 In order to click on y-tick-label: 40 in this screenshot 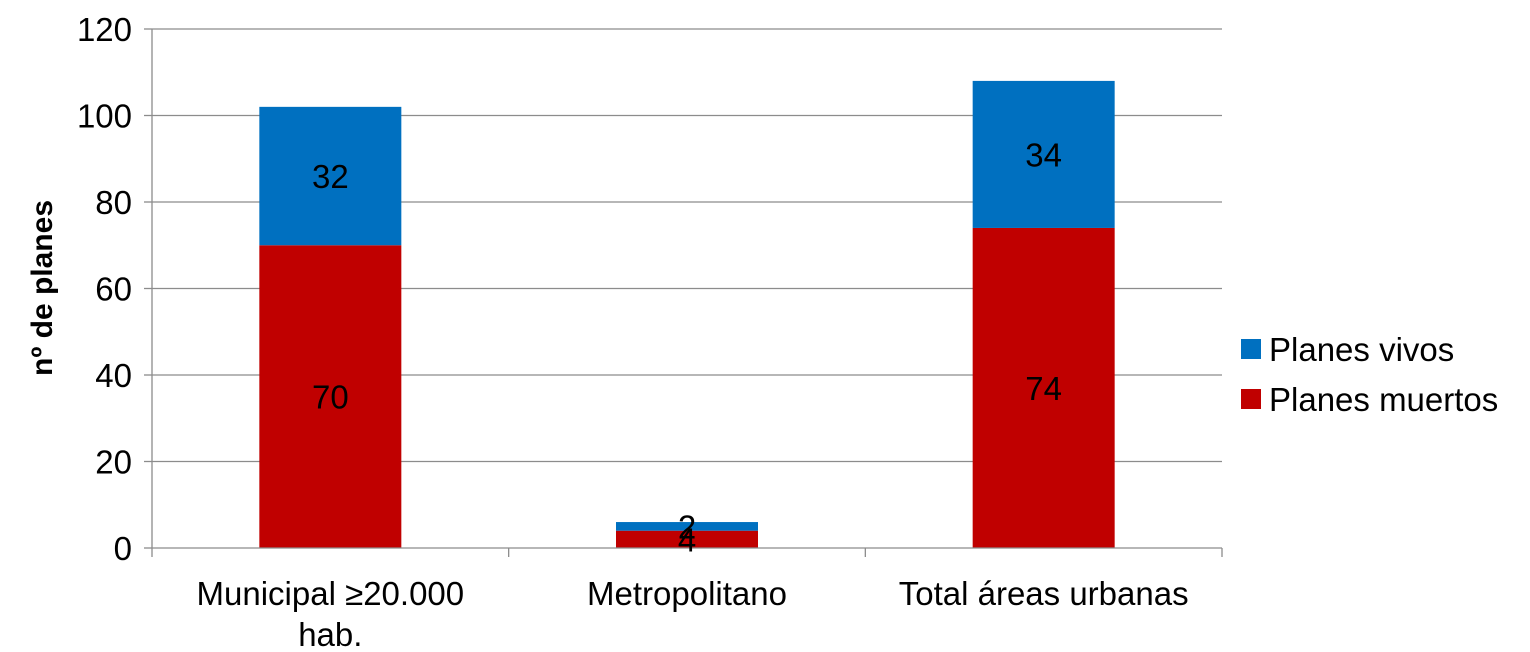, I will do `click(113, 375)`.